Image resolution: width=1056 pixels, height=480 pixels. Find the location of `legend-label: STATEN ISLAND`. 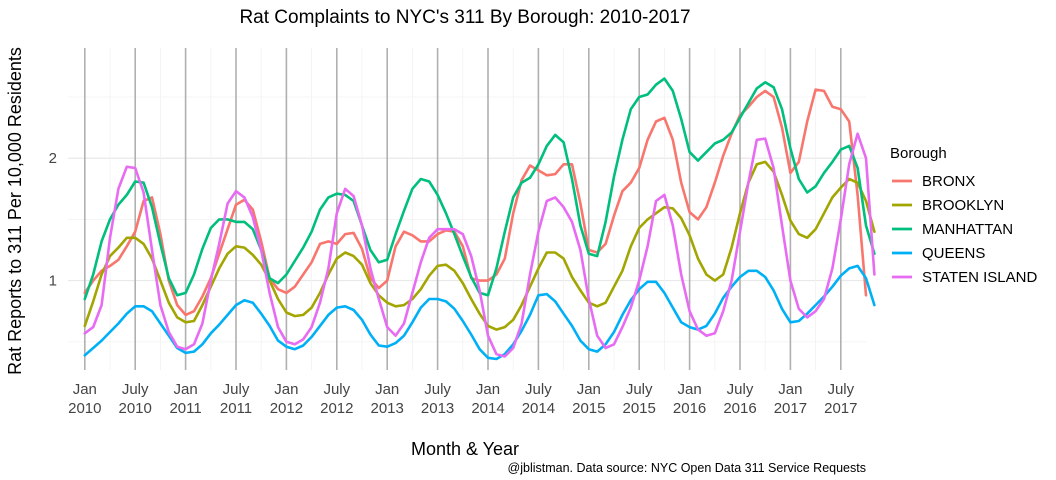

legend-label: STATEN ISLAND is located at coordinates (979, 277).